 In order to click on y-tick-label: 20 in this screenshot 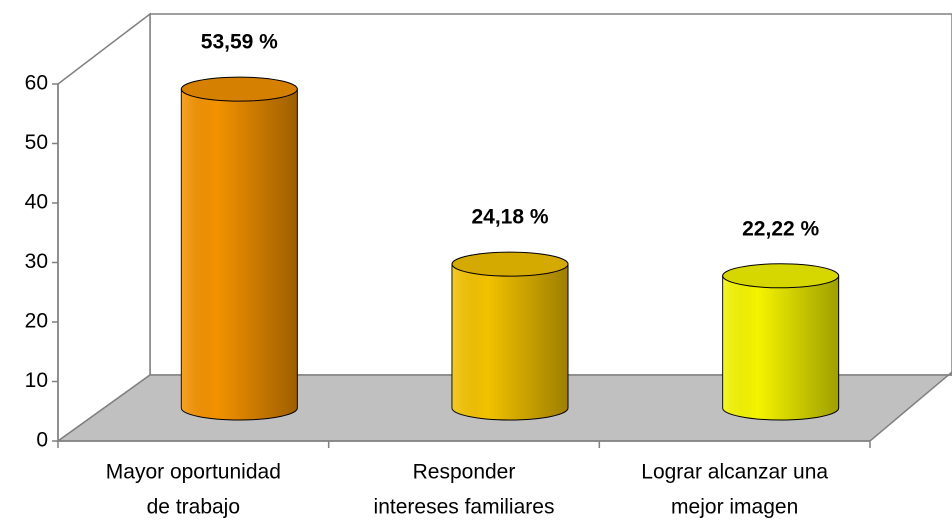, I will do `click(36, 321)`.